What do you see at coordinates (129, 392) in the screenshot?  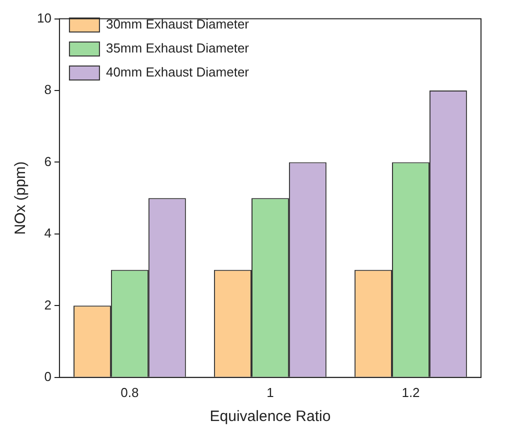 I see `x-tick-label: 0.8` at bounding box center [129, 392].